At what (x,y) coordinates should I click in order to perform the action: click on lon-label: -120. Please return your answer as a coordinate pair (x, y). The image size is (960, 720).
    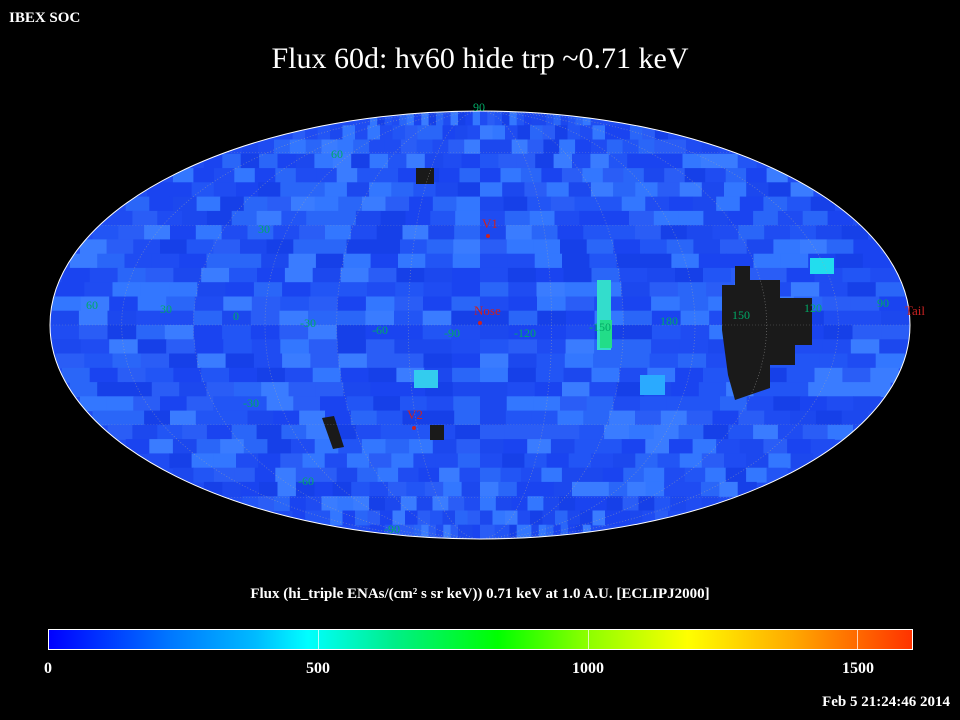
    Looking at the image, I should click on (525, 333).